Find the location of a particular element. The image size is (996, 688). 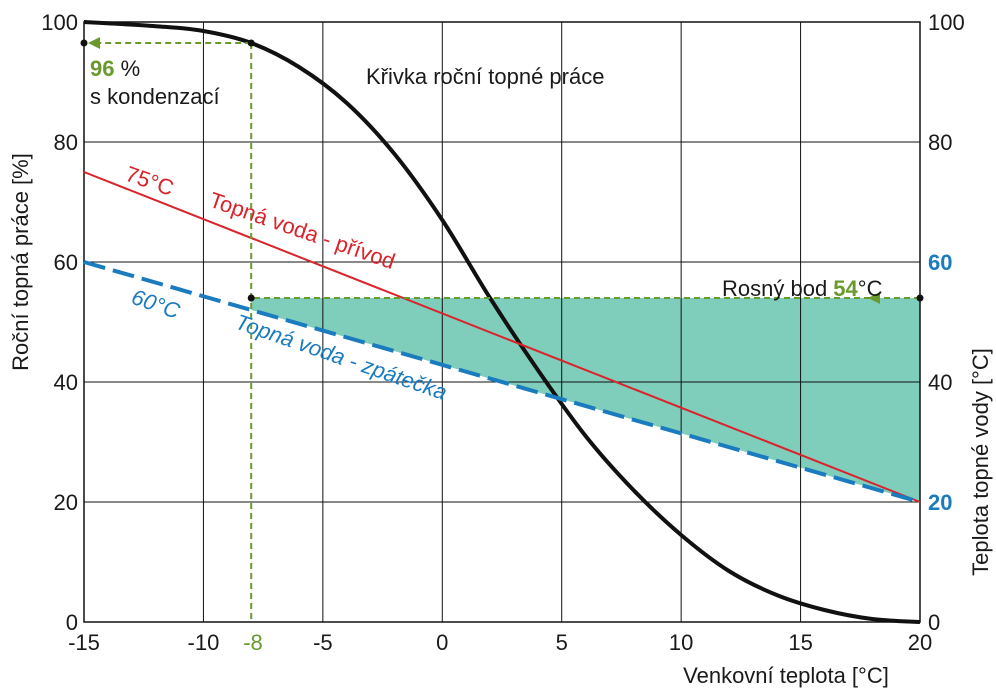

design-point-marker is located at coordinates (251, 43).